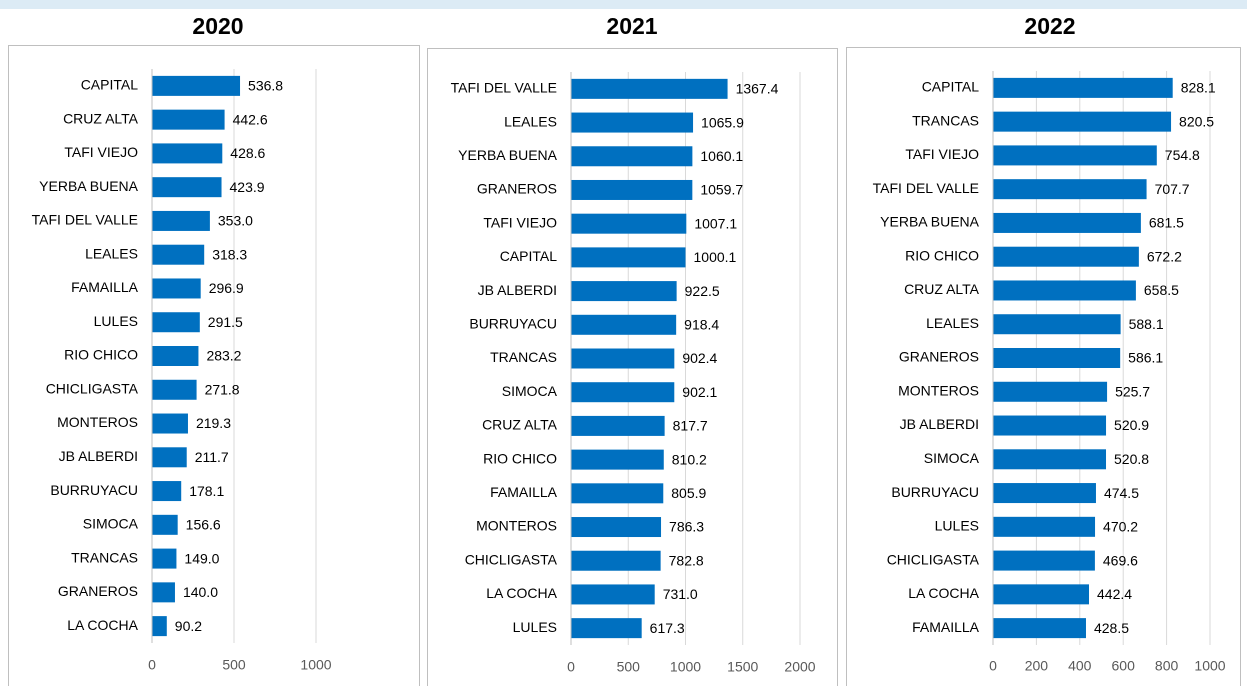 The height and width of the screenshot is (691, 1247). Describe the element at coordinates (1124, 666) in the screenshot. I see `x-tick-label: 600` at that location.